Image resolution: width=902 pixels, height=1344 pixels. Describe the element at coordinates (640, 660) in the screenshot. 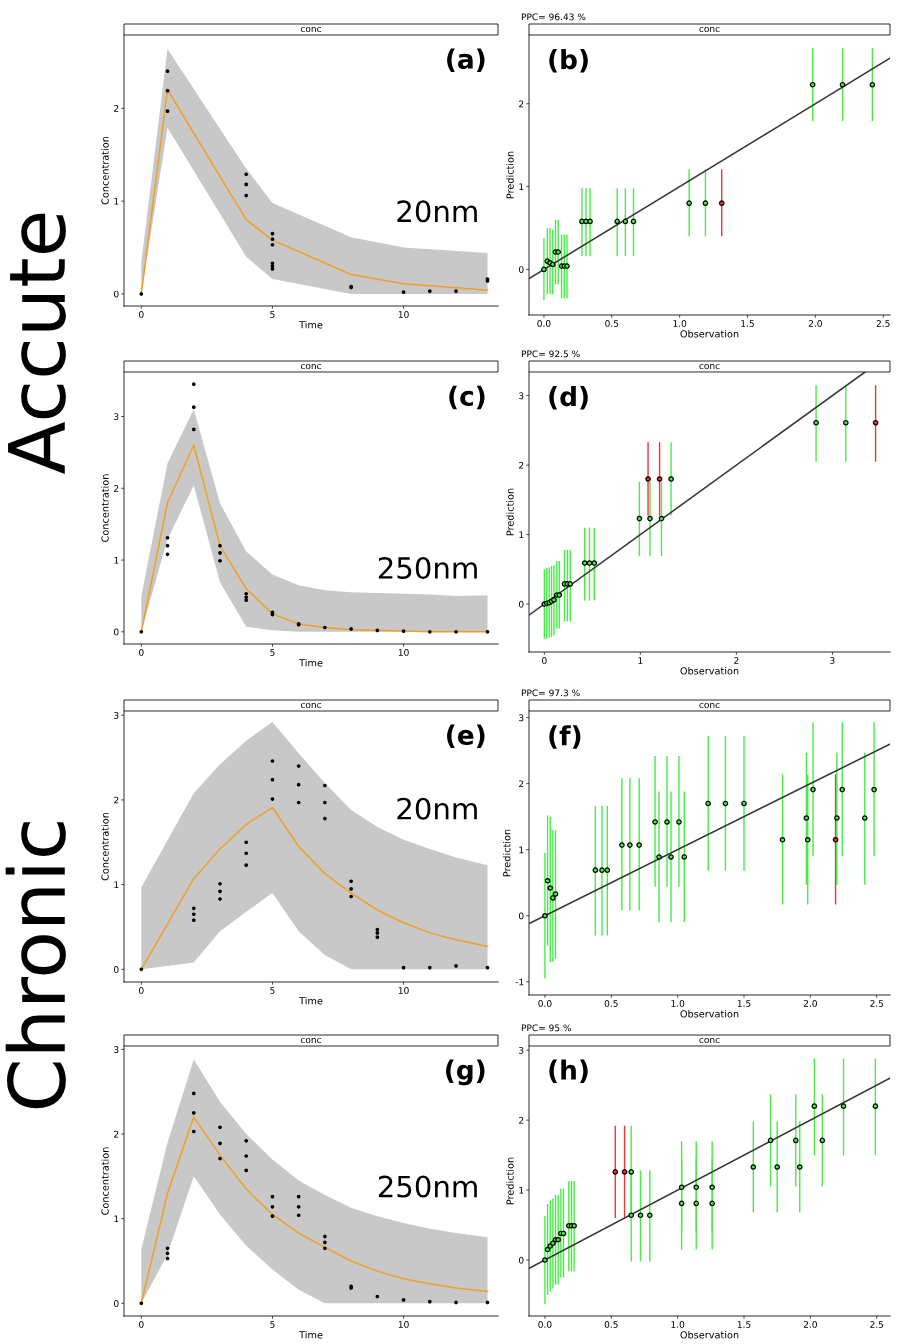

I see `x-tick-label: 1` at that location.